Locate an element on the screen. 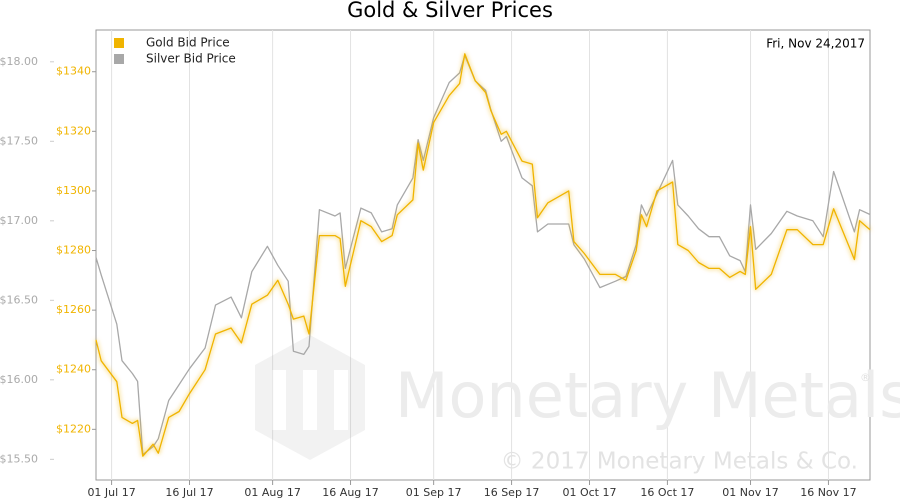  watermark-mark: ® is located at coordinates (865, 377).